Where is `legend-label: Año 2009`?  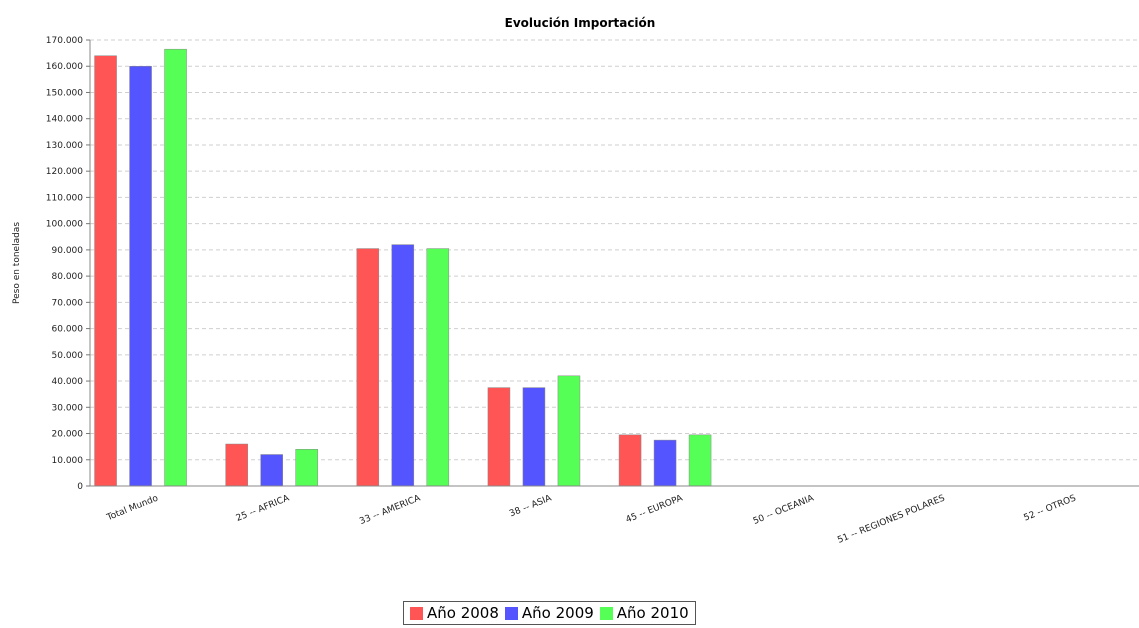 legend-label: Año 2009 is located at coordinates (557, 613).